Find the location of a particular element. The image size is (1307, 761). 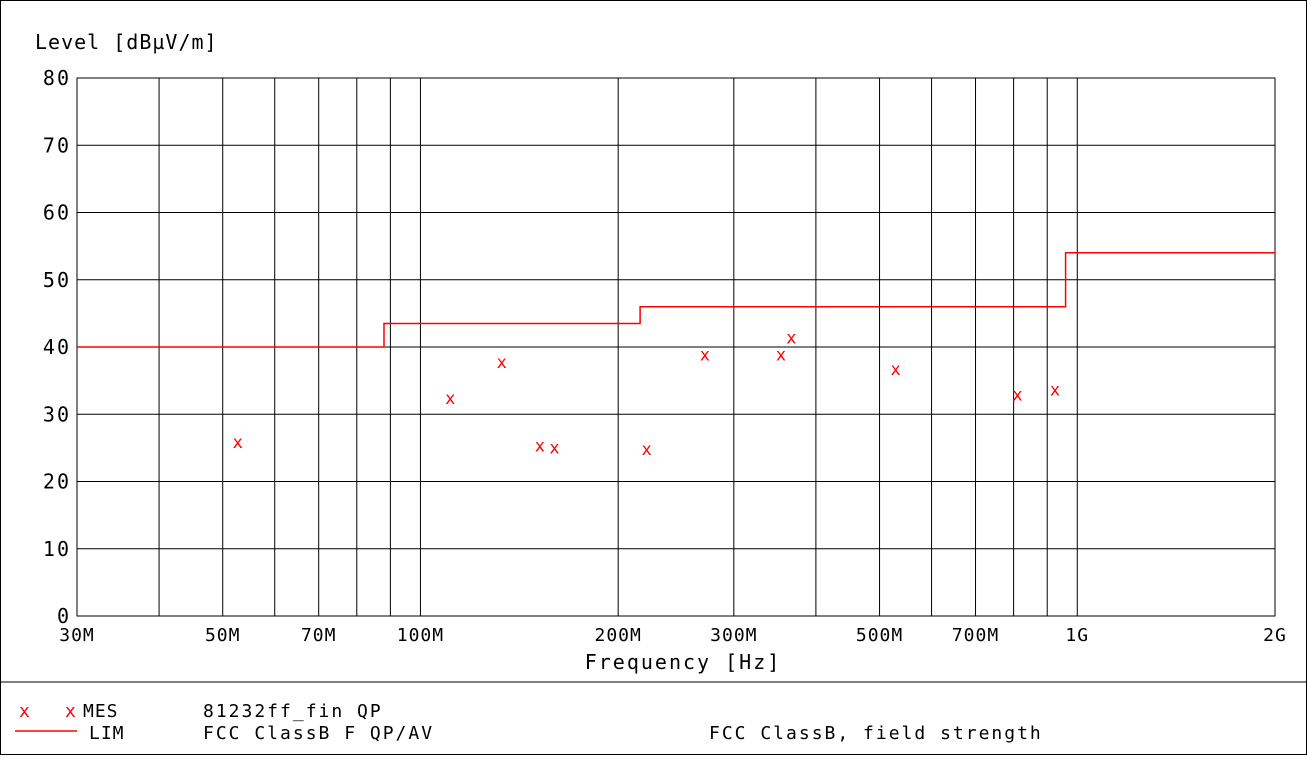

y-tick-label: 80 is located at coordinates (57, 78).